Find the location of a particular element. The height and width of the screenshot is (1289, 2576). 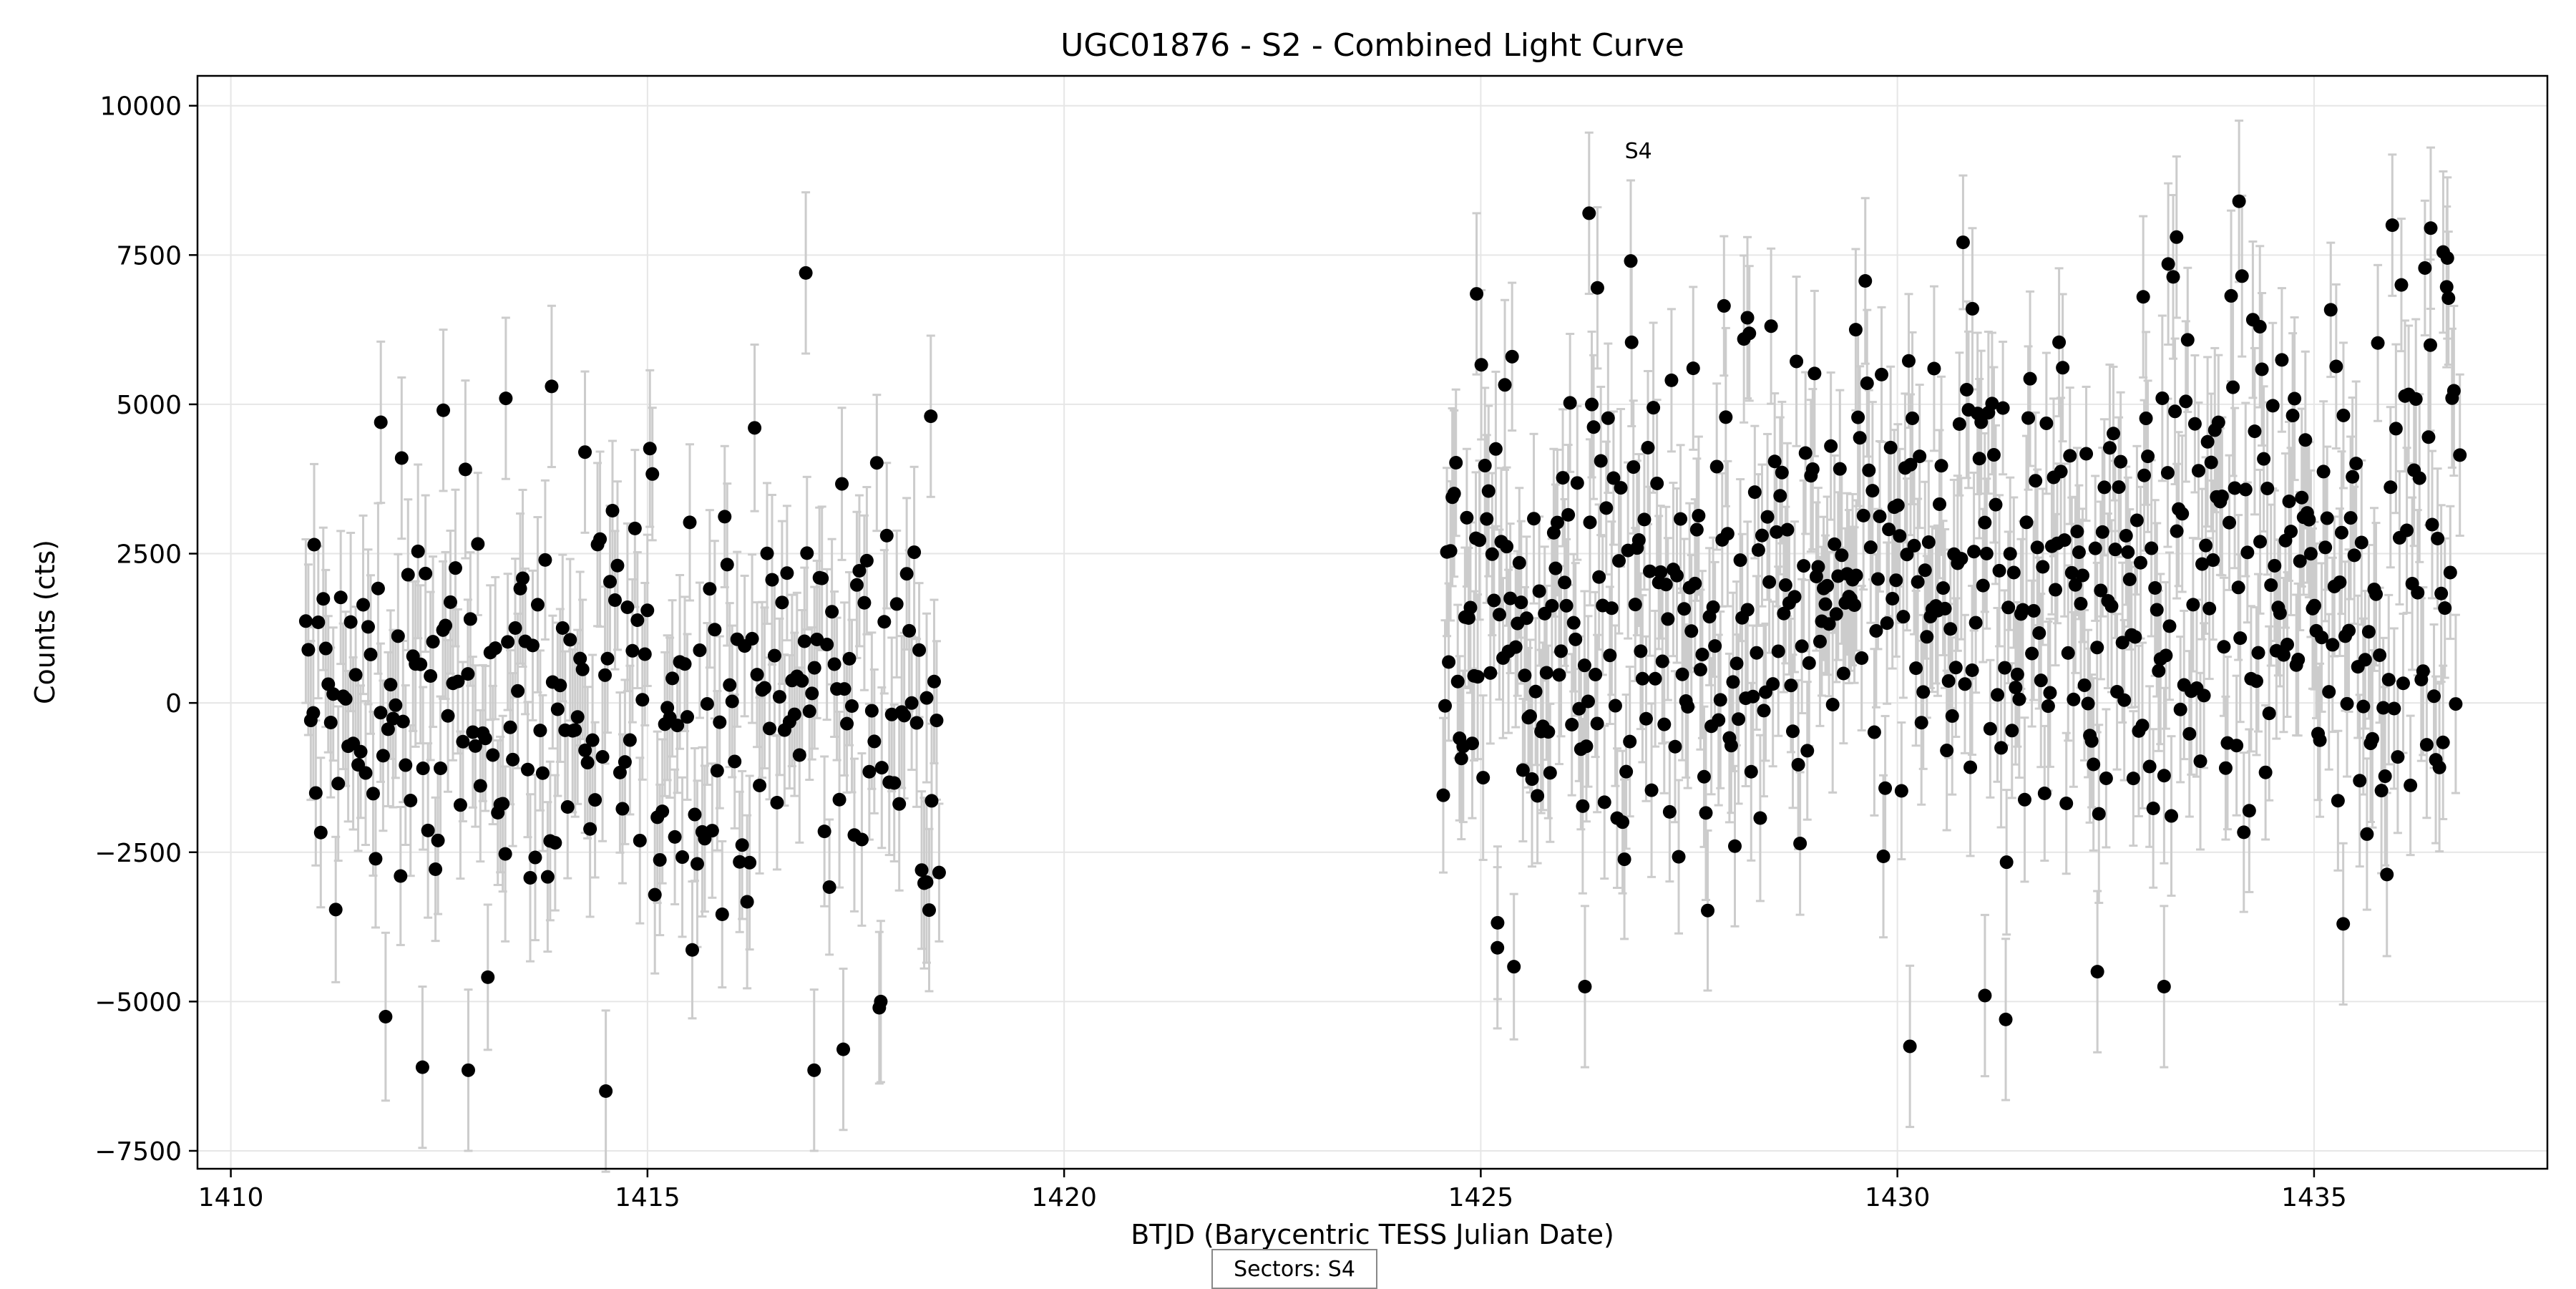

y-tick-label: 7500 is located at coordinates (149, 256).